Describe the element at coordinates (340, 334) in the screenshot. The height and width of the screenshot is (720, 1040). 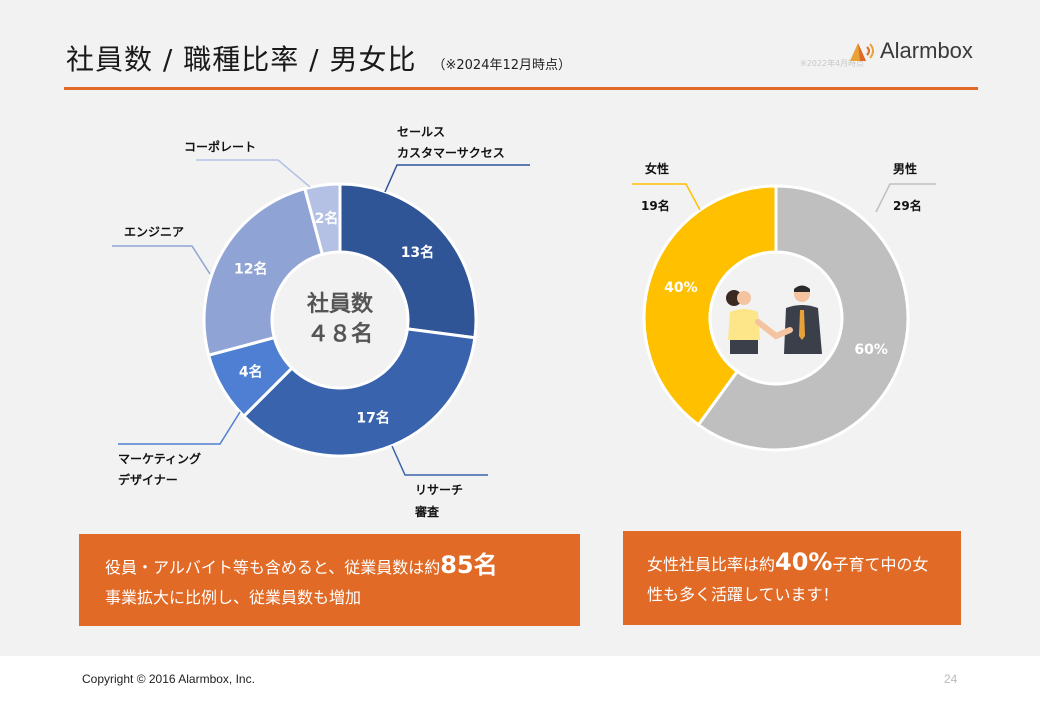
I see `center-label-line2: ４８名` at that location.